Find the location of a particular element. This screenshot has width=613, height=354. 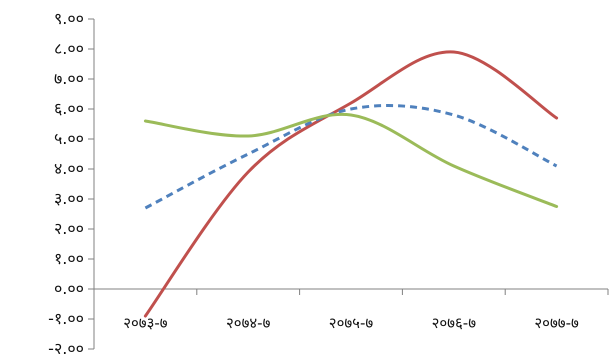

y-tick-label: १.०० is located at coordinates (69, 258).